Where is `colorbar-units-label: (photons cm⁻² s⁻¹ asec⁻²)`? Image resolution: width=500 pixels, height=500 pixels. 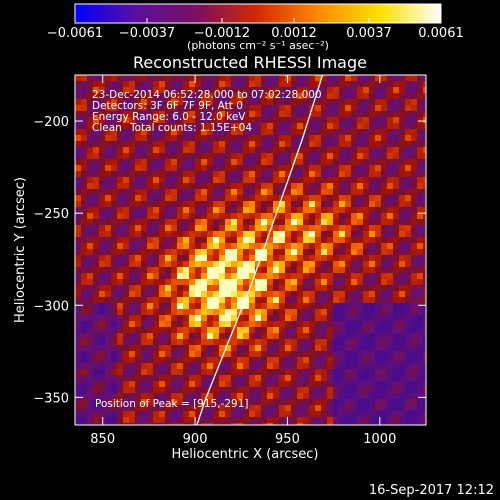
colorbar-units-label: (photons cm⁻² s⁻¹ asec⁻²) is located at coordinates (258, 45).